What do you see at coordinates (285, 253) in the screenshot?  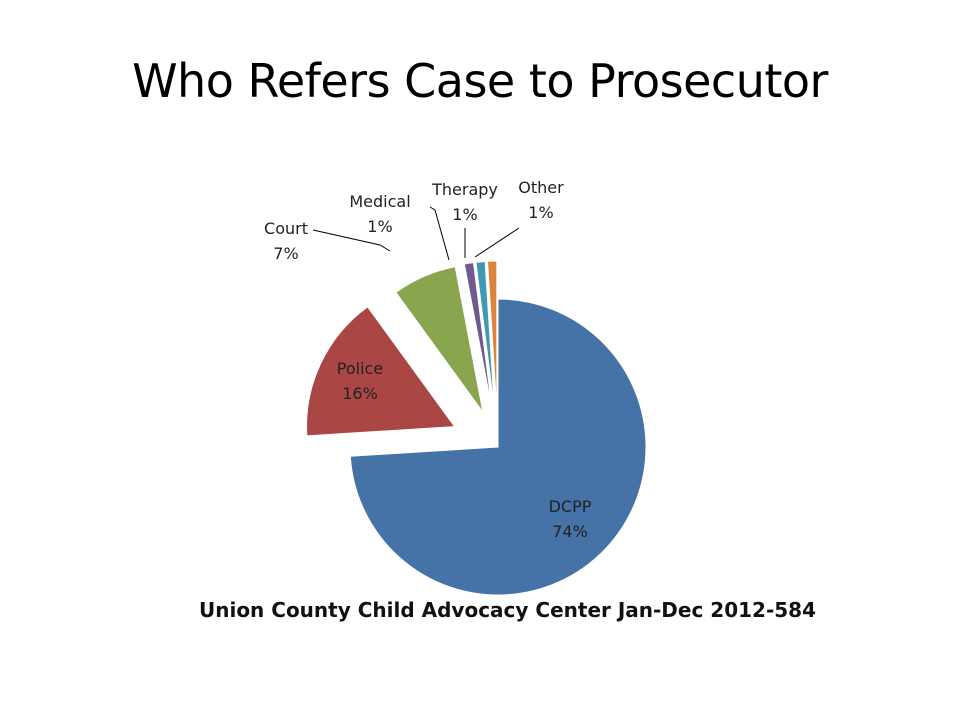 I see `slice-value-court: 7%` at bounding box center [285, 253].